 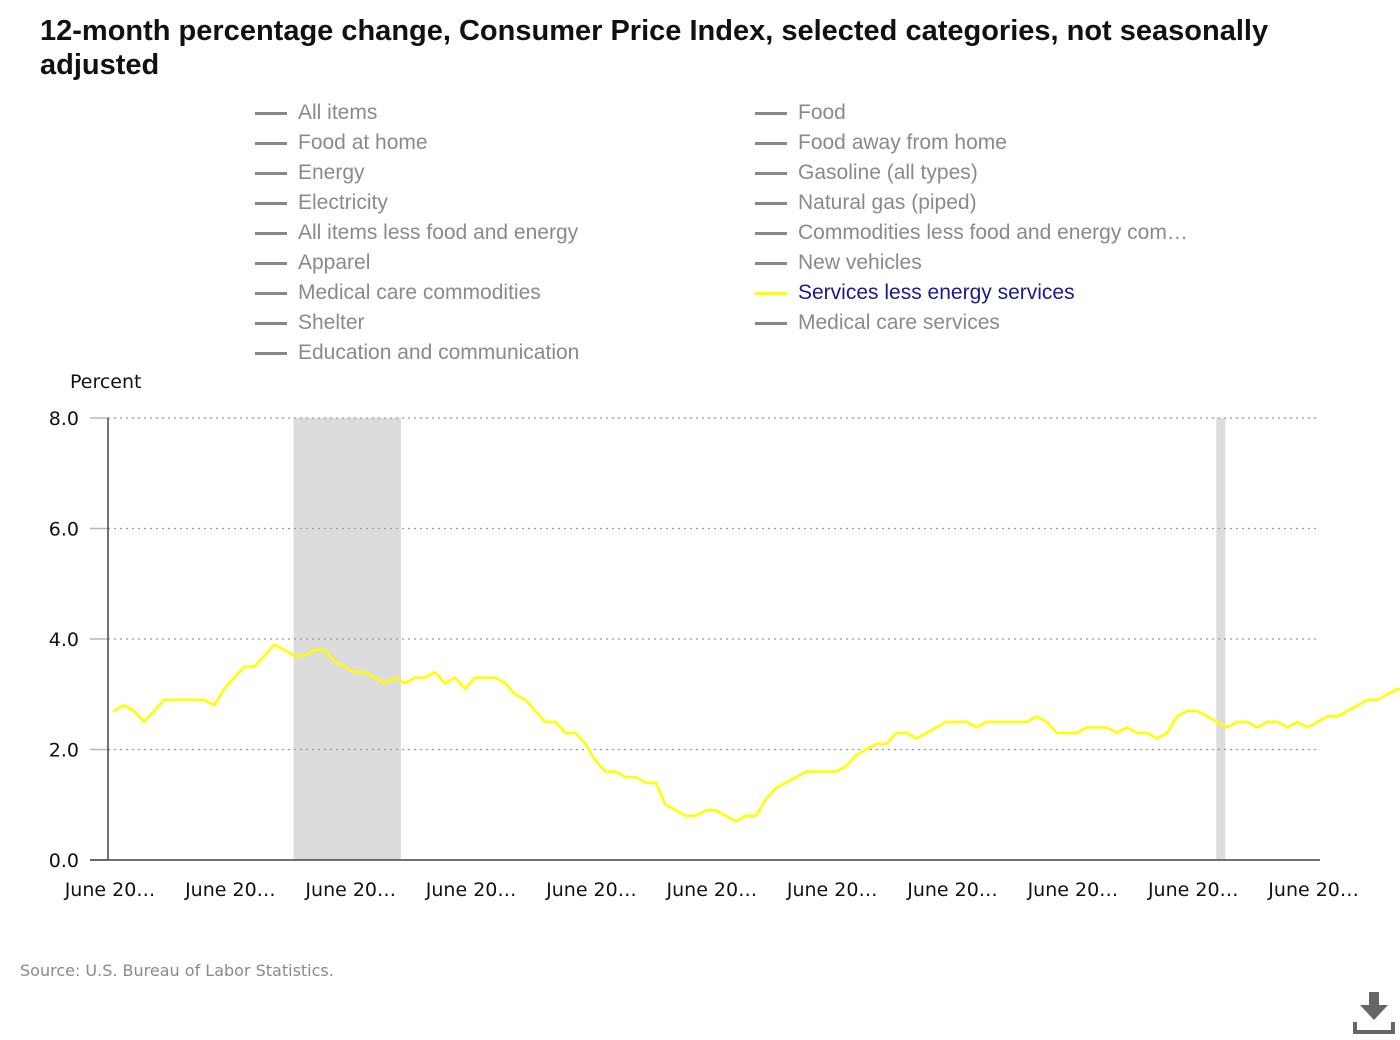 I want to click on download-icon, so click(x=1374, y=1013).